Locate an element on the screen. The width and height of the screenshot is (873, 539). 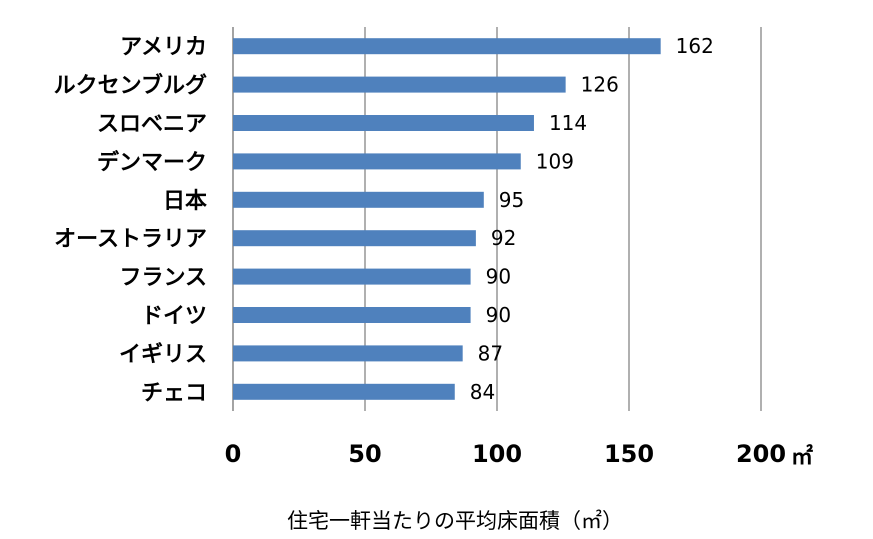
category-label-7: ドイツ is located at coordinates (174, 316).